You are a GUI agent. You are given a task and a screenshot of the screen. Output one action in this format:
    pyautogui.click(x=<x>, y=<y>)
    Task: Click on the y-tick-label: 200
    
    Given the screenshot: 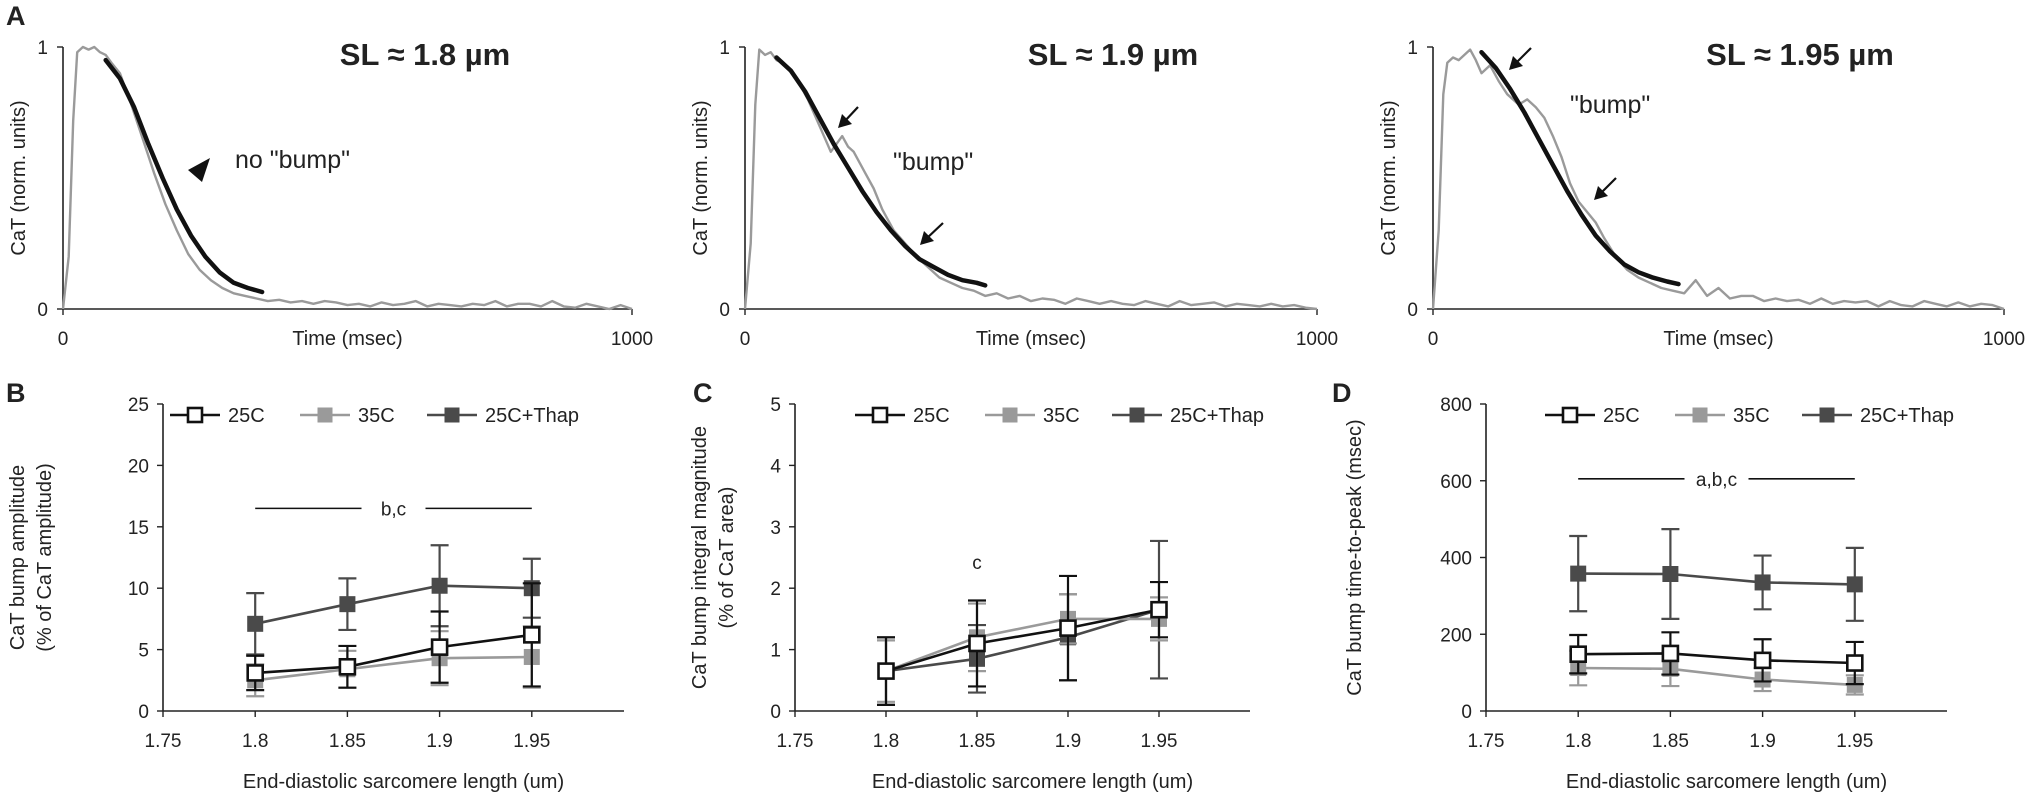 What is the action you would take?
    pyautogui.click(x=1456, y=635)
    